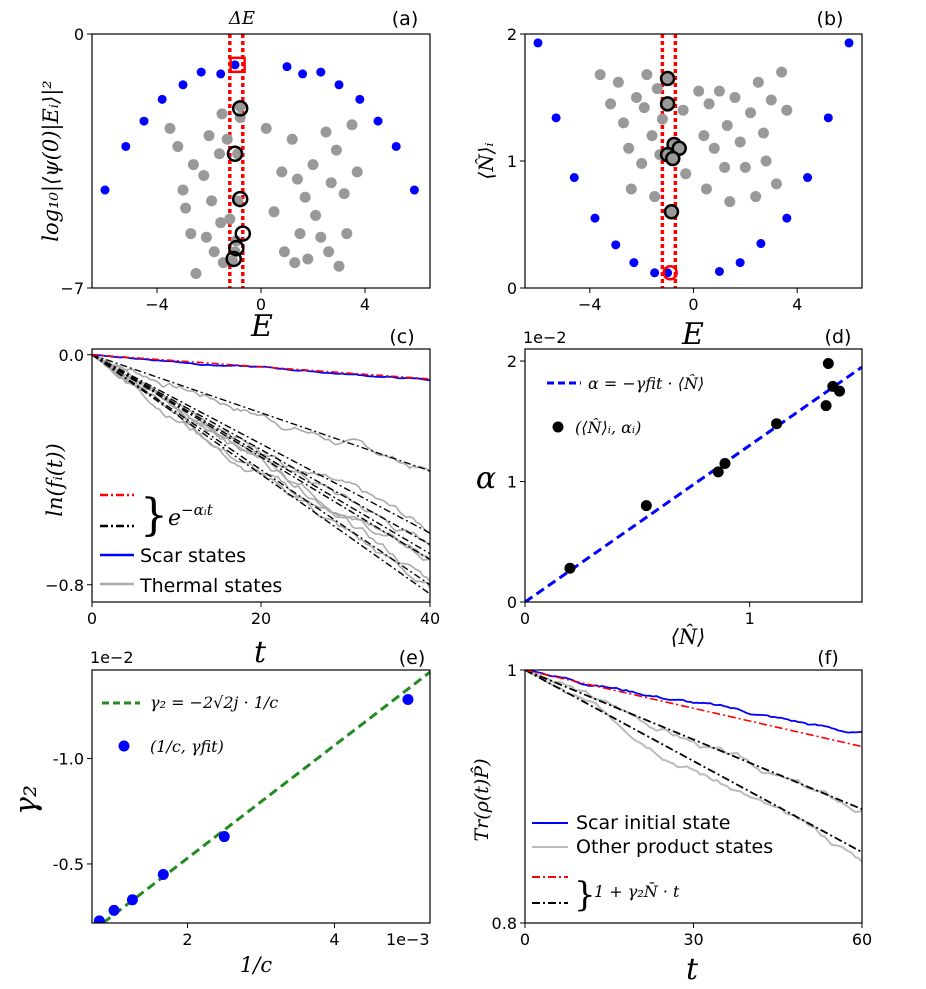 Image resolution: width=926 pixels, height=989 pixels. I want to click on panel-d-legend: α = −γfit · ⟨N̂⟩ (⟨N̂⟩ᵢ, αᵢ), so click(625, 405).